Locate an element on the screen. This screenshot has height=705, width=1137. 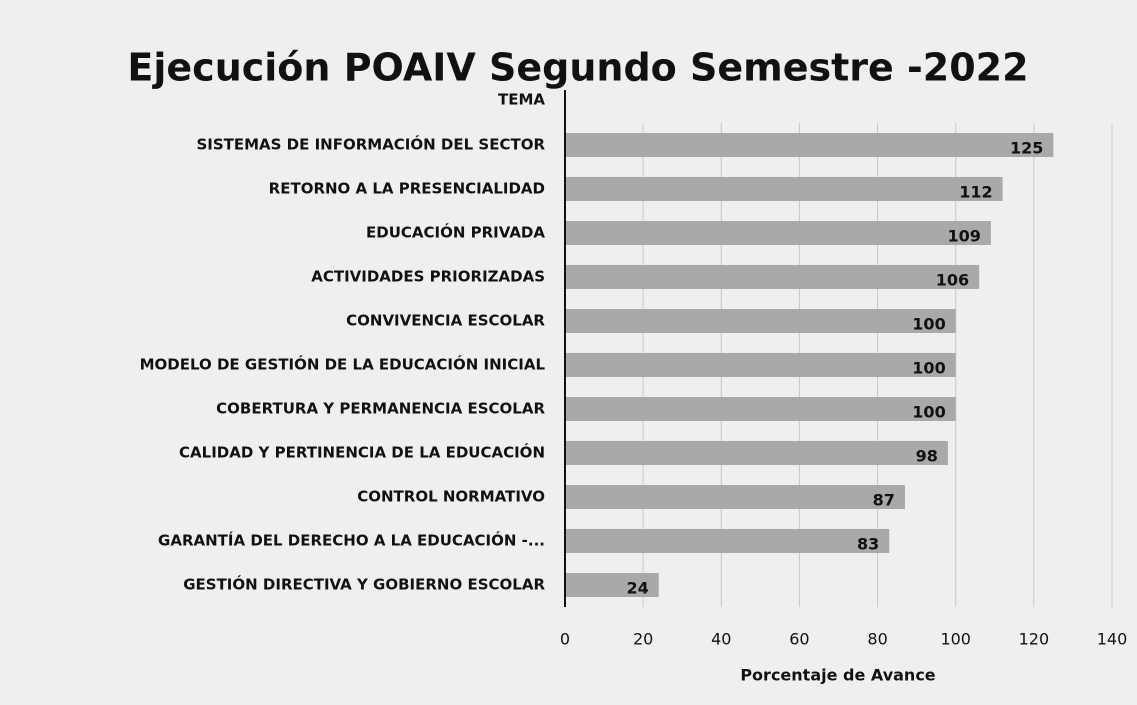
data-label: 83 is located at coordinates (868, 544).